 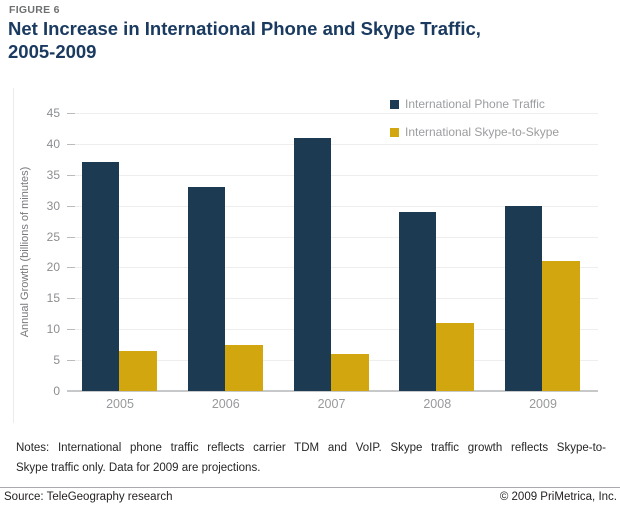 I want to click on y-axis-label: Annual Growth (billions of minutes), so click(x=25, y=252).